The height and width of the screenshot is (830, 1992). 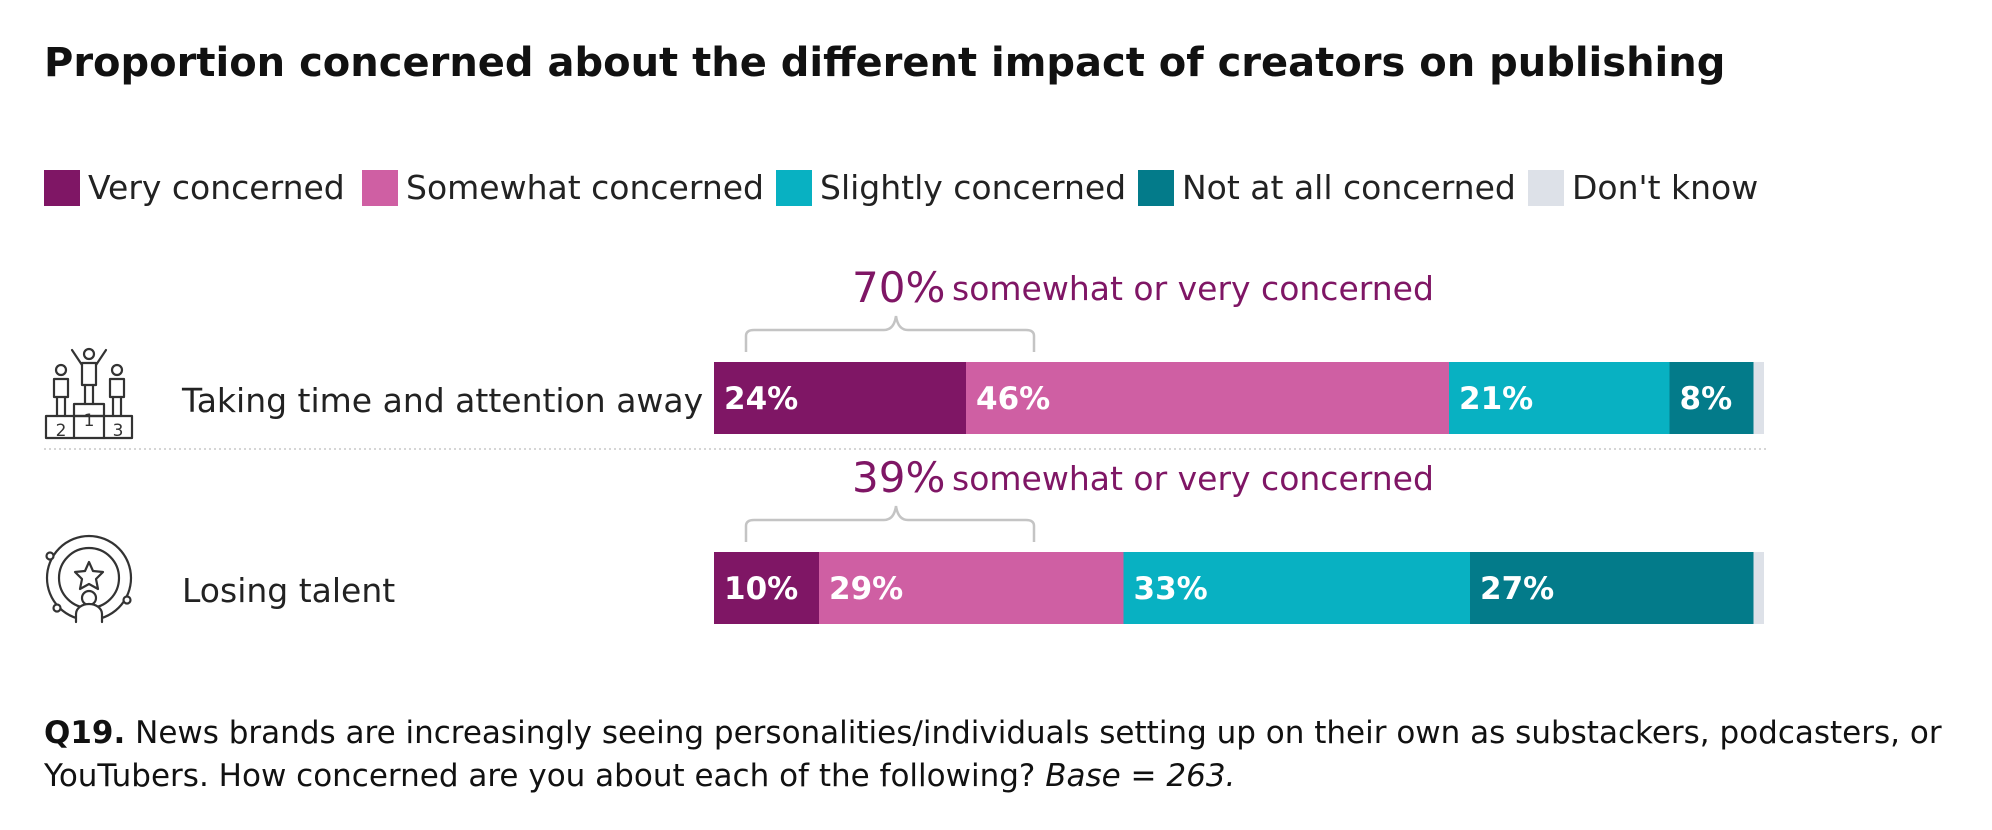 I want to click on legend-label-somewhat-concerned: Somewhat concerned, so click(x=585, y=187).